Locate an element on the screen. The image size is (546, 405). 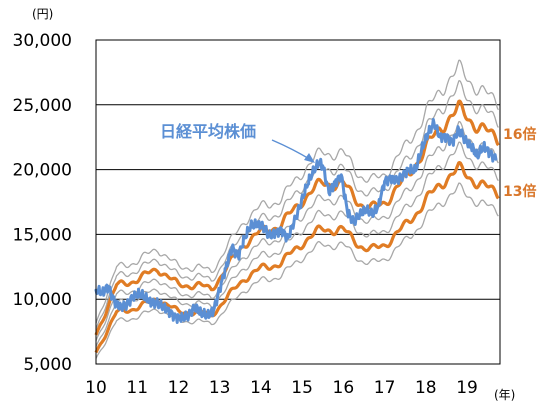
annotation-arrow is located at coordinates (291, 150).